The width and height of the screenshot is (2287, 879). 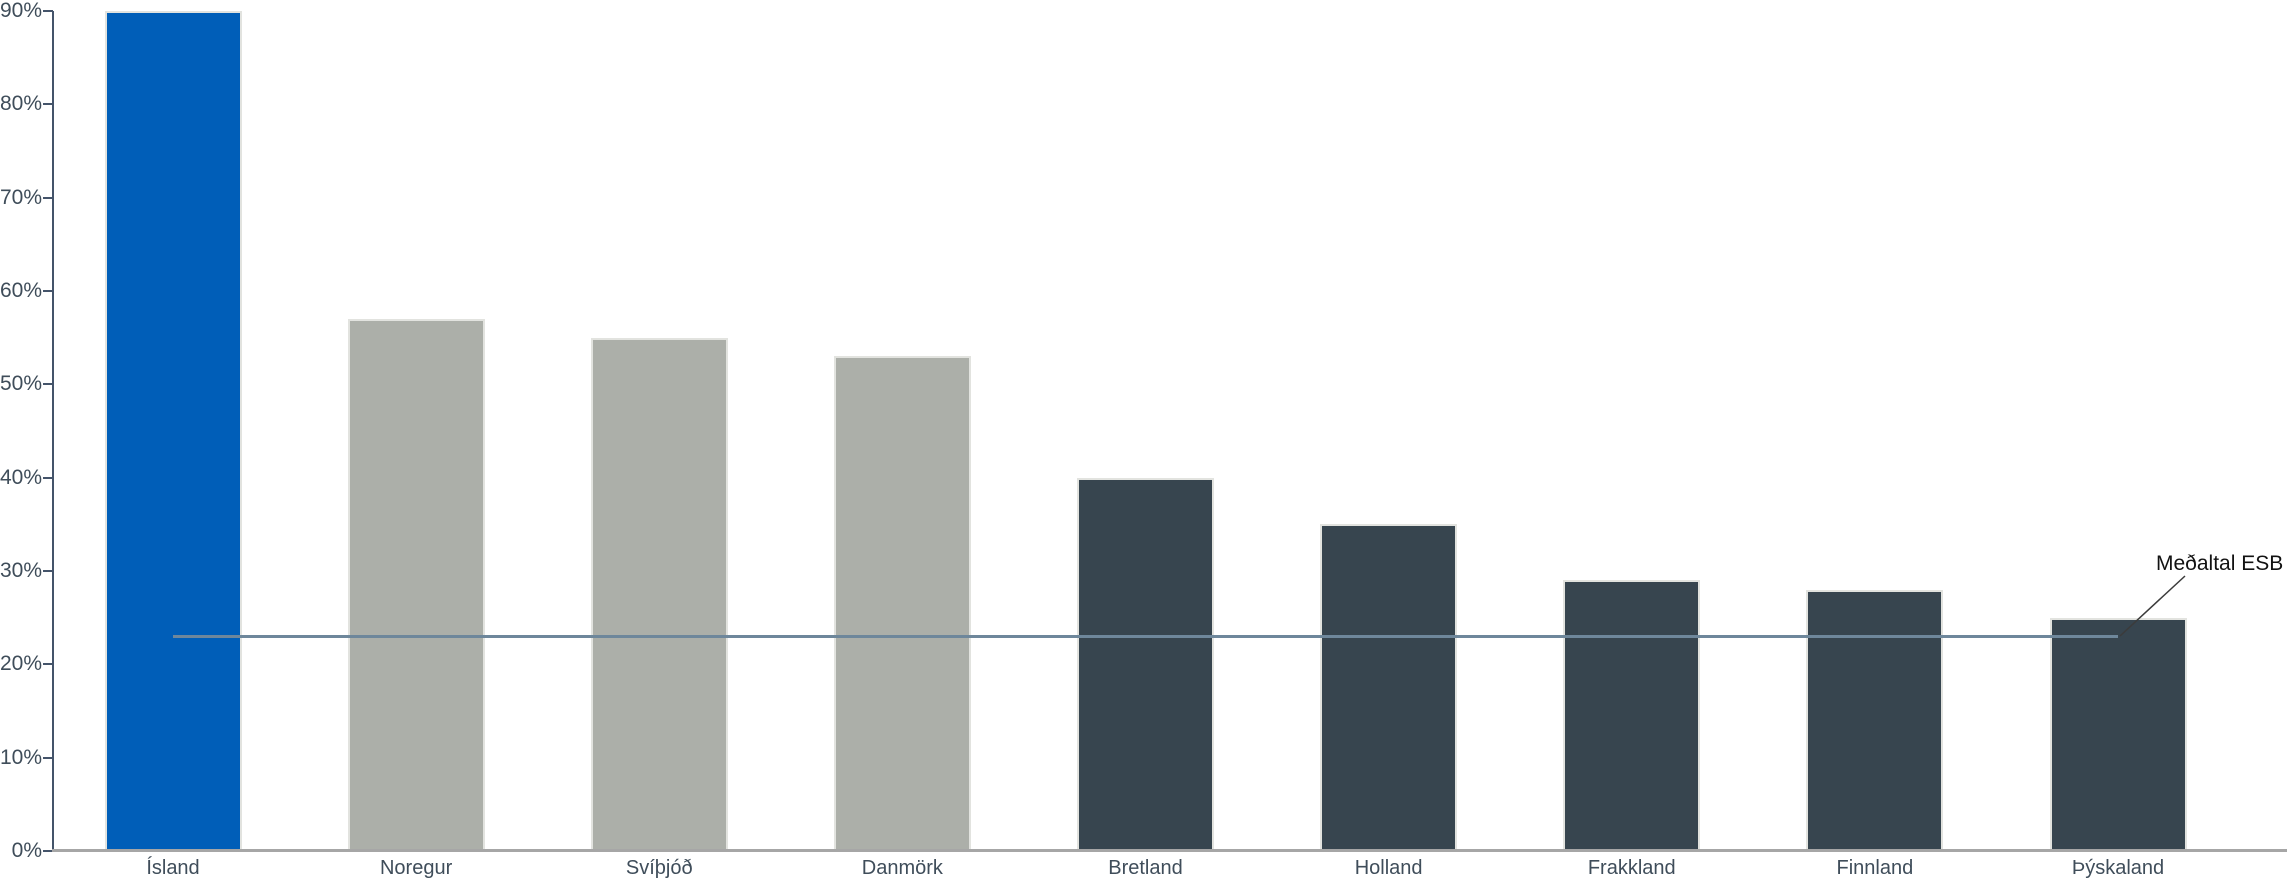 I want to click on x-category-label: Holland, so click(x=1388, y=868).